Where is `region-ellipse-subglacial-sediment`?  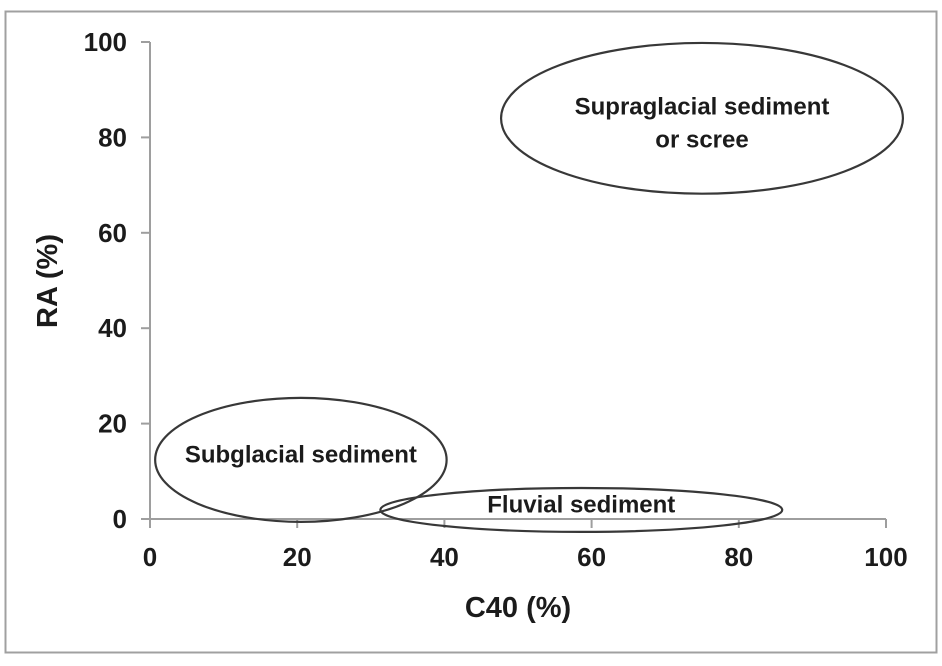 region-ellipse-subglacial-sediment is located at coordinates (301, 459).